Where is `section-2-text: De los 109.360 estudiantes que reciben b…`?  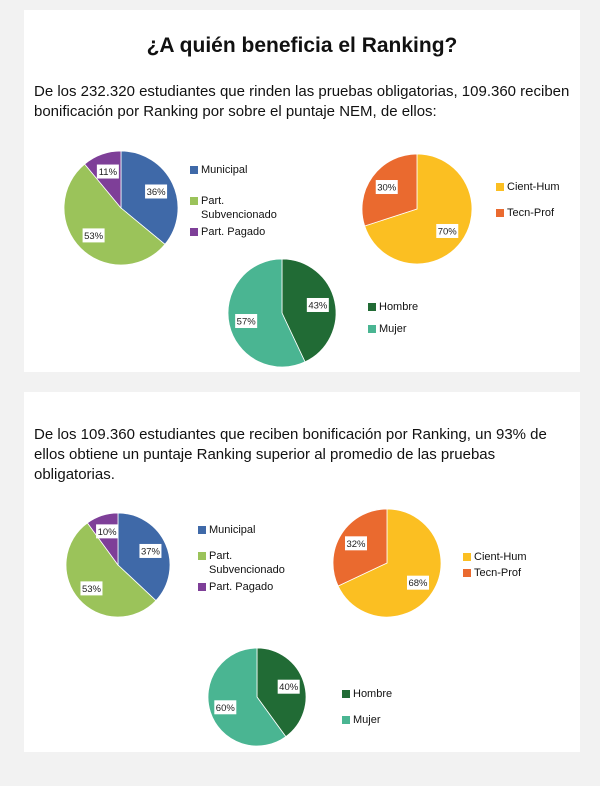
section-2-text: De los 109.360 estudiantes que reciben b… is located at coordinates (290, 454).